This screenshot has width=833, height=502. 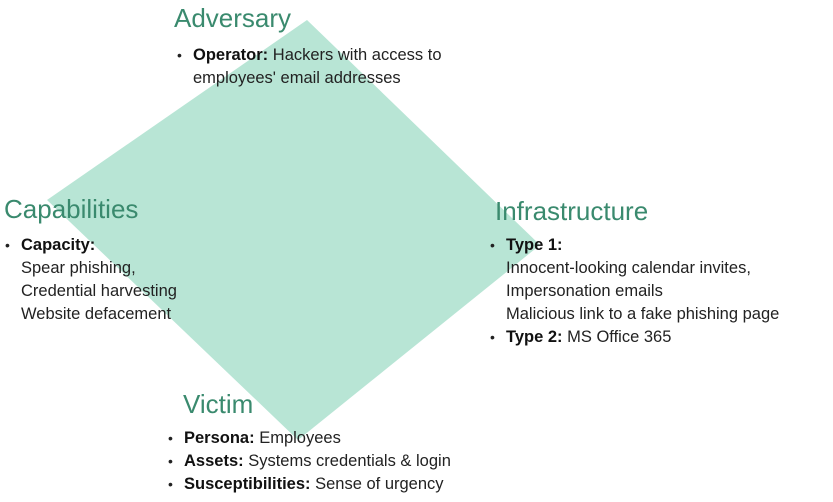 I want to click on infrastructure-item-text: MS Office 365, so click(x=617, y=337).